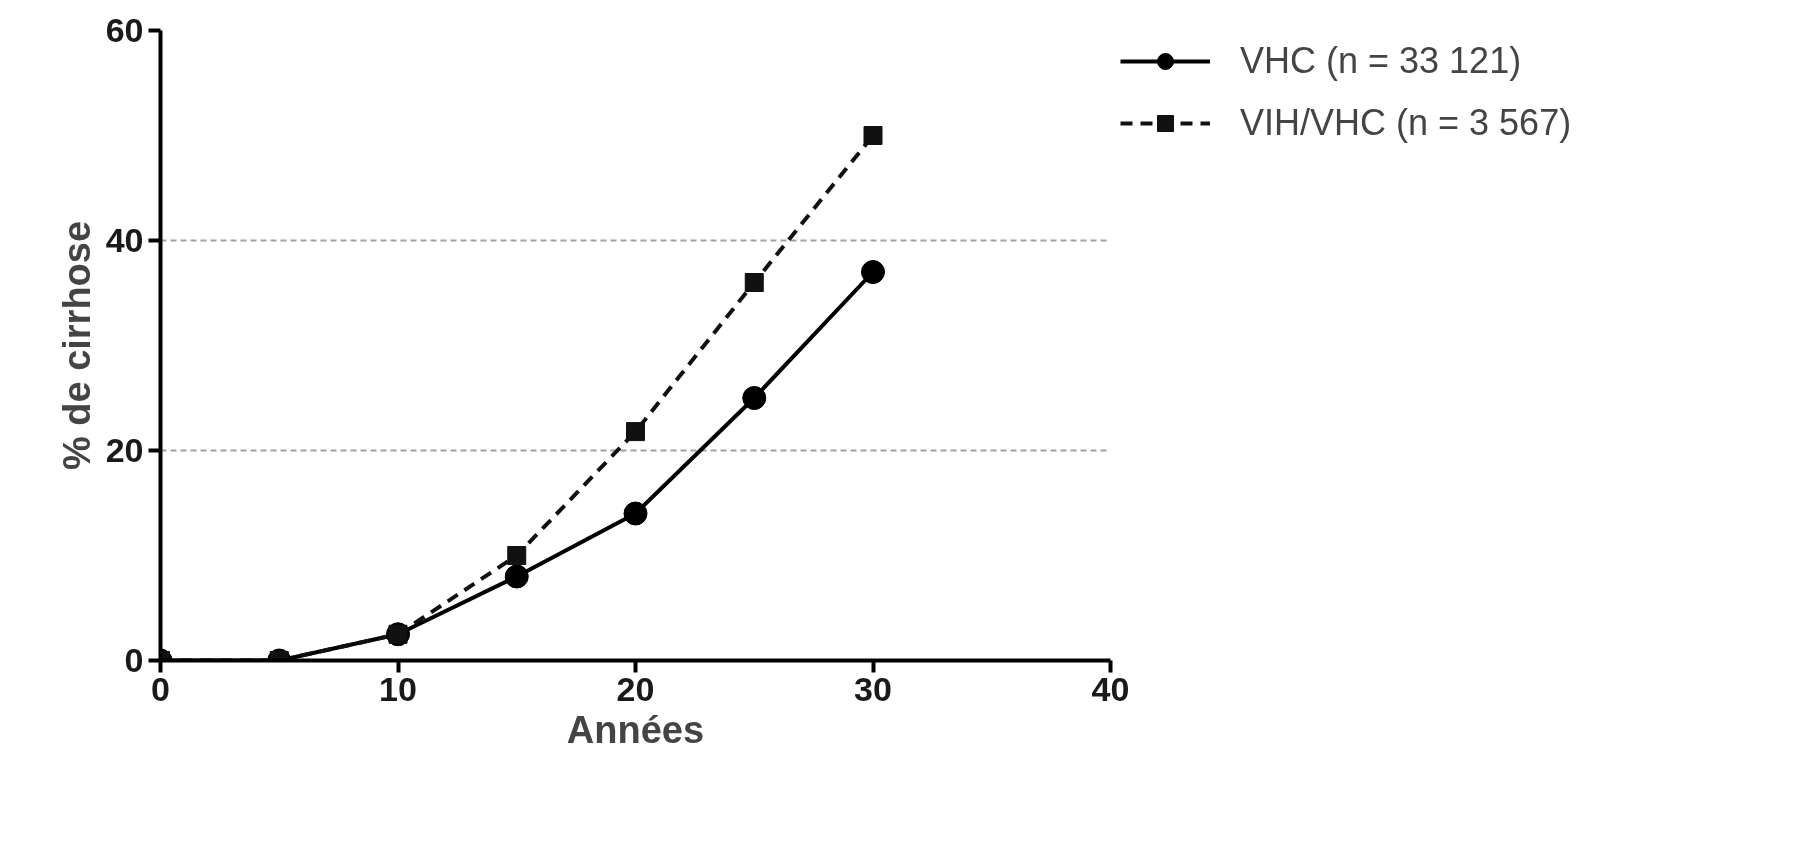 The height and width of the screenshot is (846, 1811). Describe the element at coordinates (76, 345) in the screenshot. I see `y-axis-title: % de cirrhose` at that location.